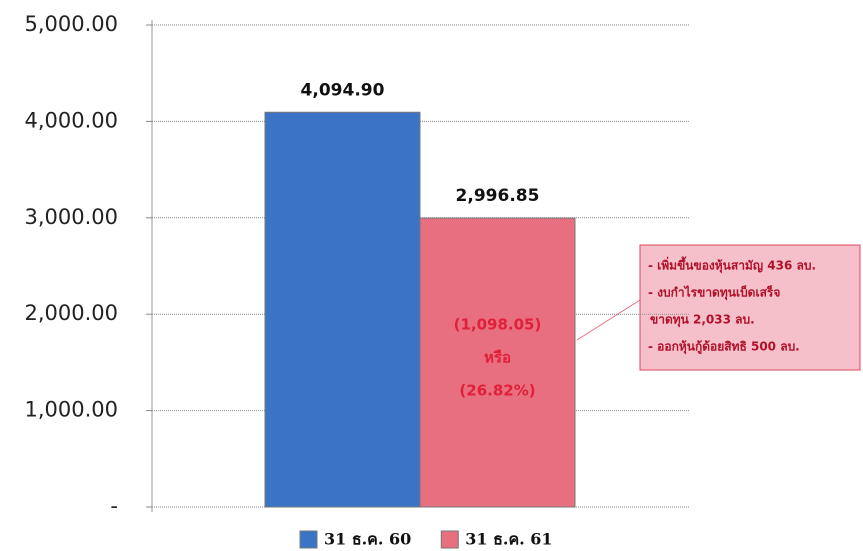 The width and height of the screenshot is (863, 551). Describe the element at coordinates (724, 347) in the screenshot. I see `callout-text: - ออกหุ้นกู้ด้อยสิทธิ 500 ลบ.` at that location.